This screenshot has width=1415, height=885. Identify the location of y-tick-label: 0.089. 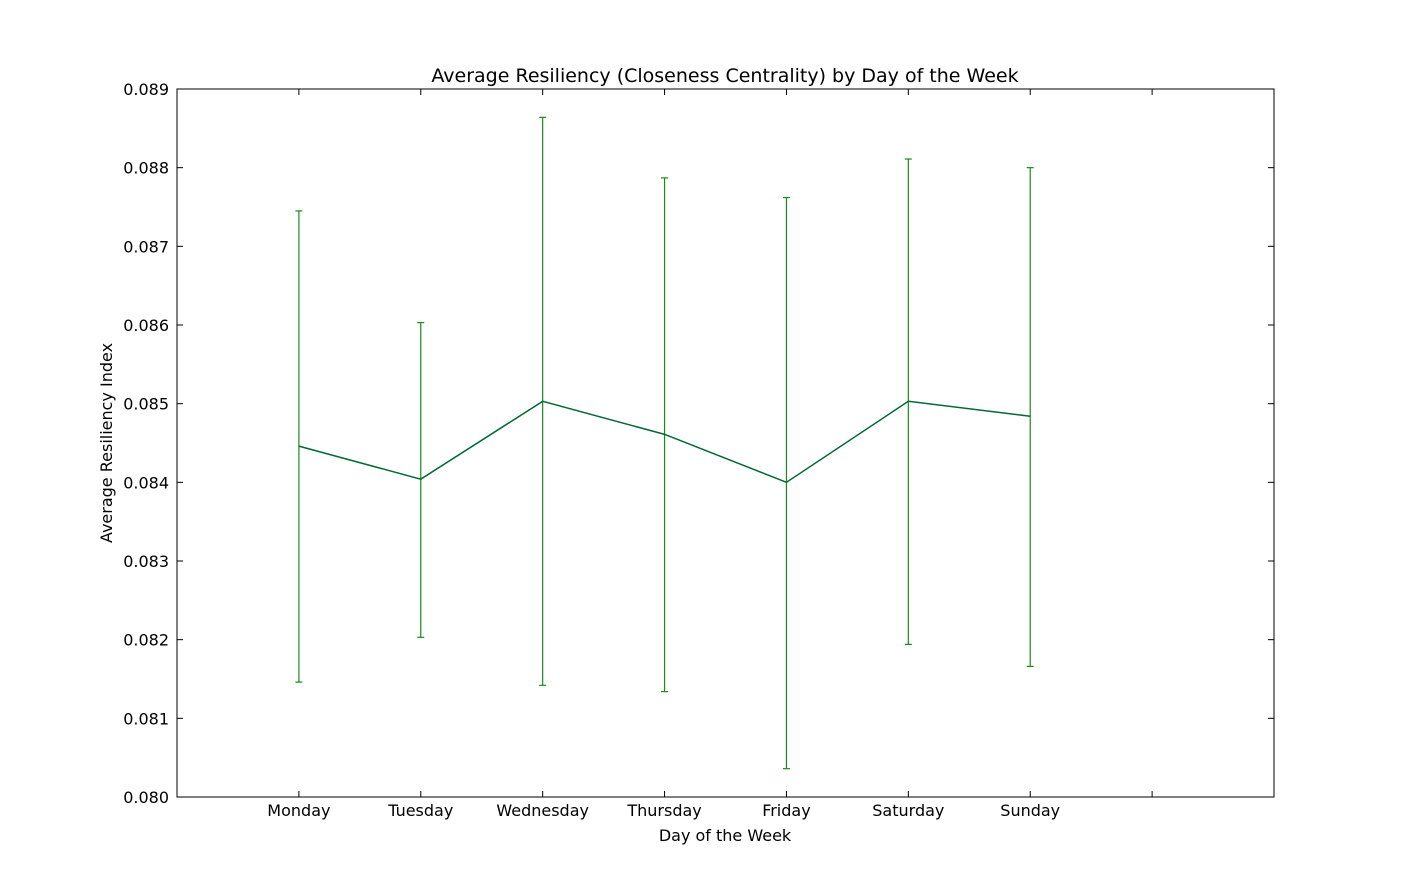
(146, 89).